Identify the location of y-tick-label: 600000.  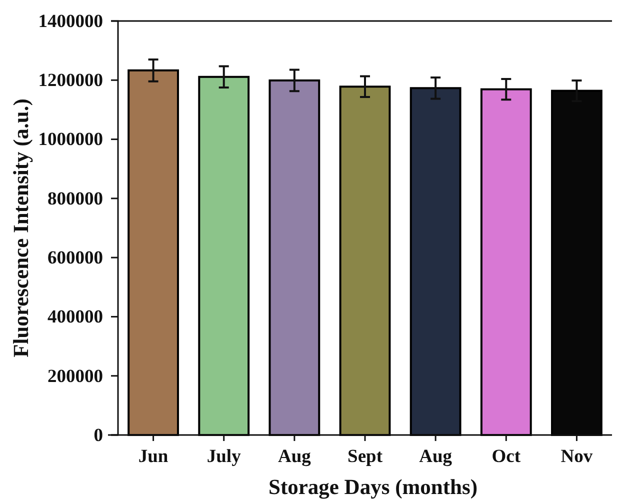
(75, 258).